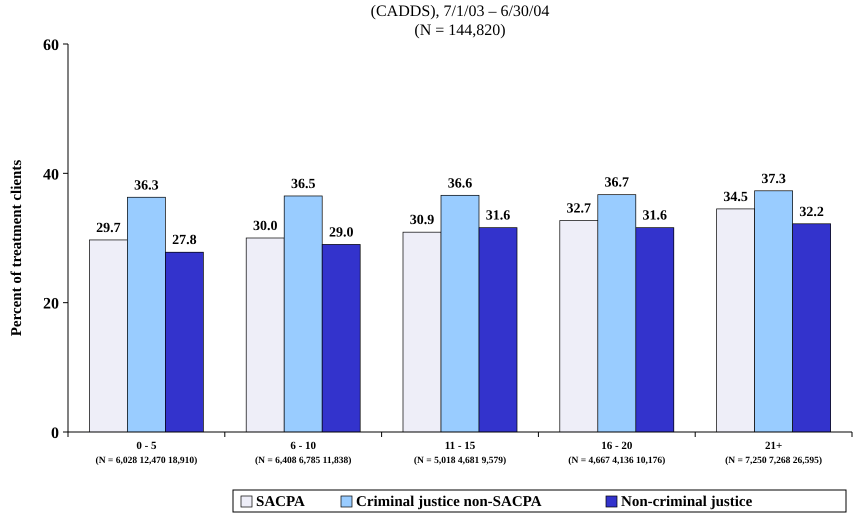  Describe the element at coordinates (773, 179) in the screenshot. I see `data-label: 37.3` at that location.